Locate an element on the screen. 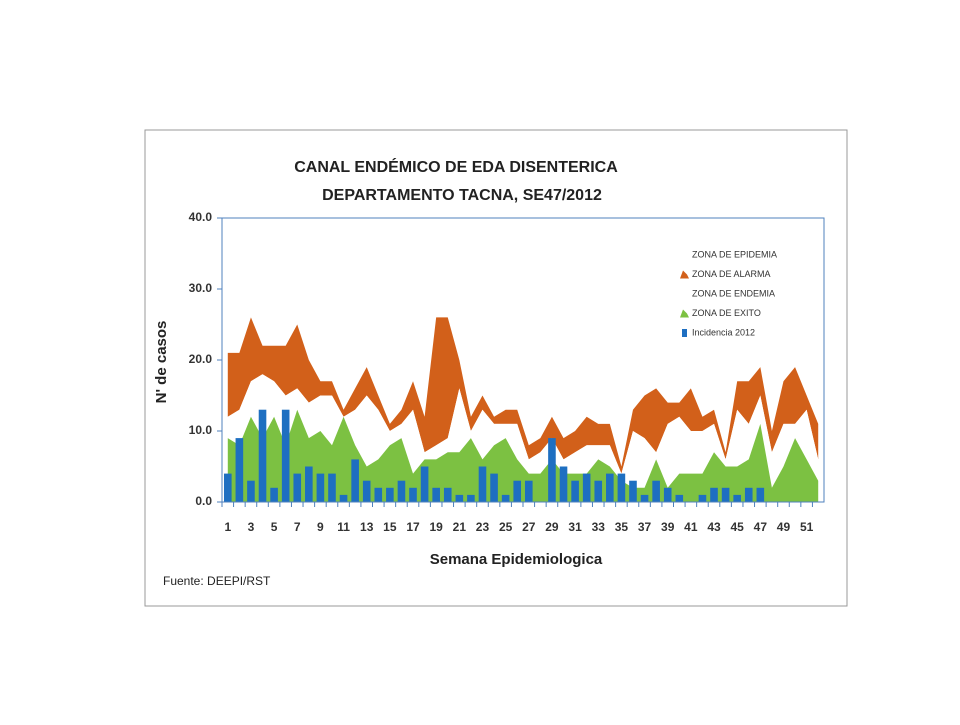  x-tick-label: 43 is located at coordinates (714, 527).